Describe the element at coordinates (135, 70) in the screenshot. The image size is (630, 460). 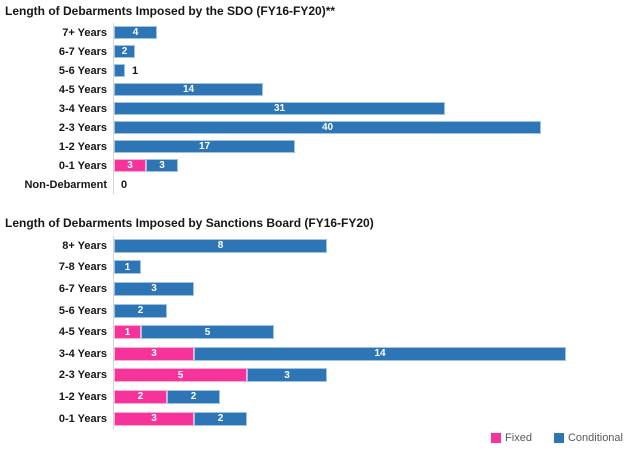
I see `value-label: 1` at that location.